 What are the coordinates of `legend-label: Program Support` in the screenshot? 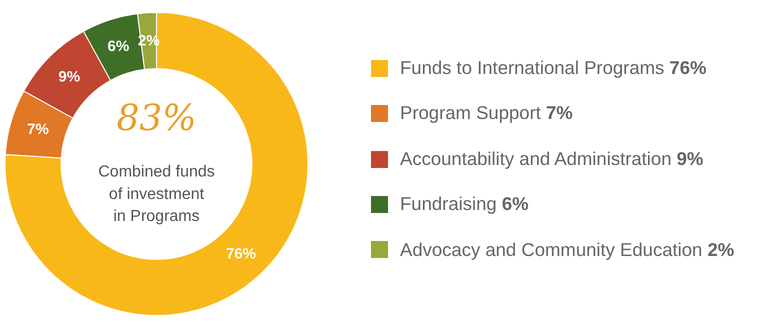 It's located at (470, 113).